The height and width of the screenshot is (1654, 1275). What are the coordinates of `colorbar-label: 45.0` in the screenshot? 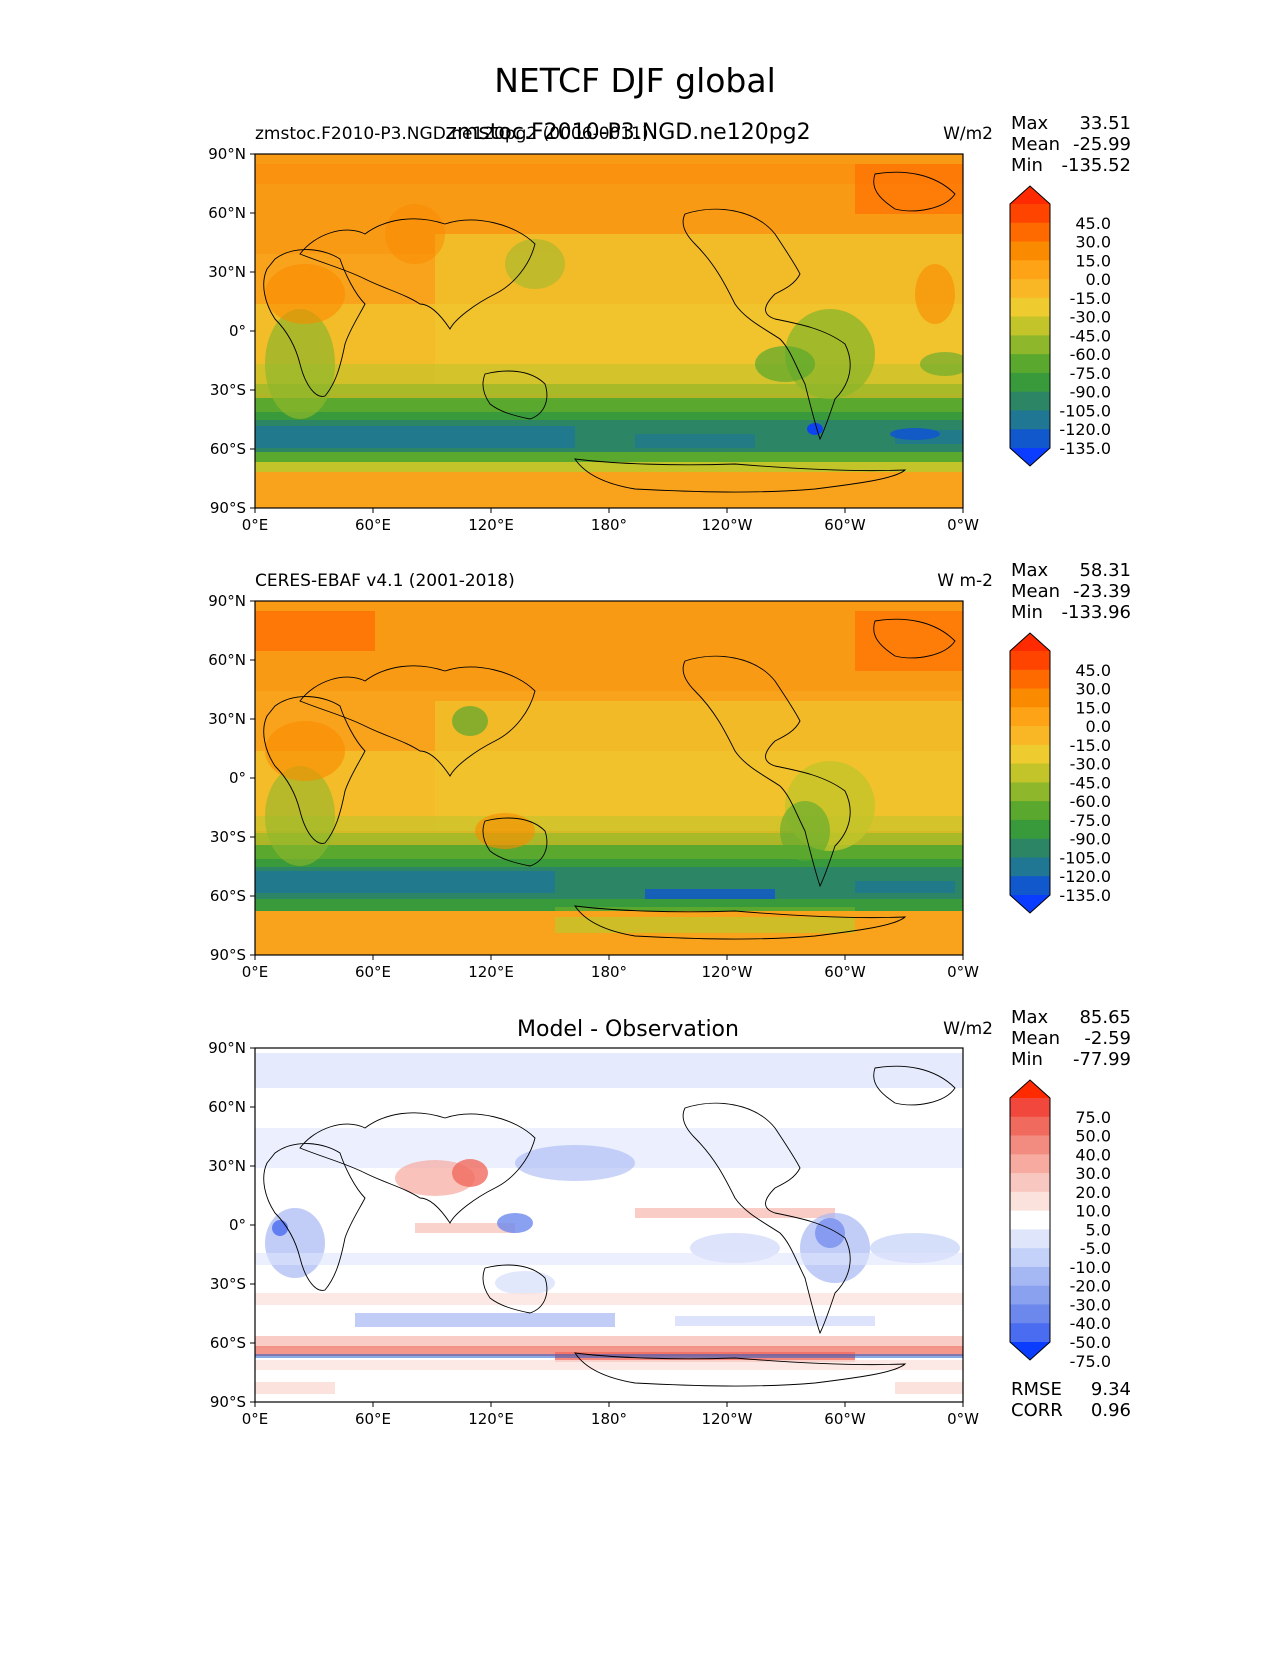 It's located at (1093, 223).